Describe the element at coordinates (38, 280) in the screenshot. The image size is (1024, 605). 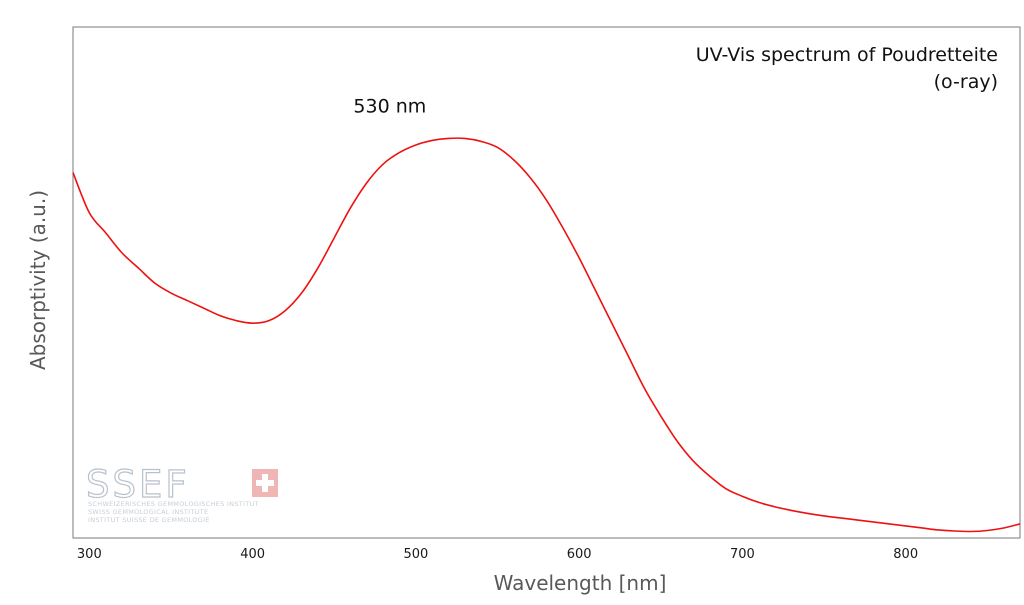
I see `y-axis-title: Absorptivity (a.u.)` at that location.